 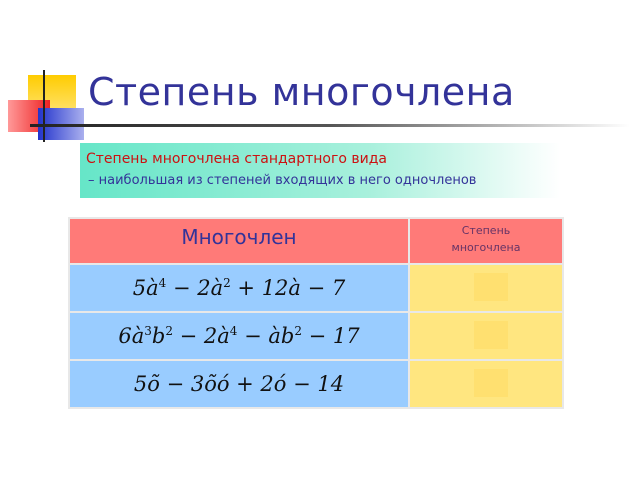 What do you see at coordinates (148, 331) in the screenshot?
I see `formula-exponent: 3` at bounding box center [148, 331].